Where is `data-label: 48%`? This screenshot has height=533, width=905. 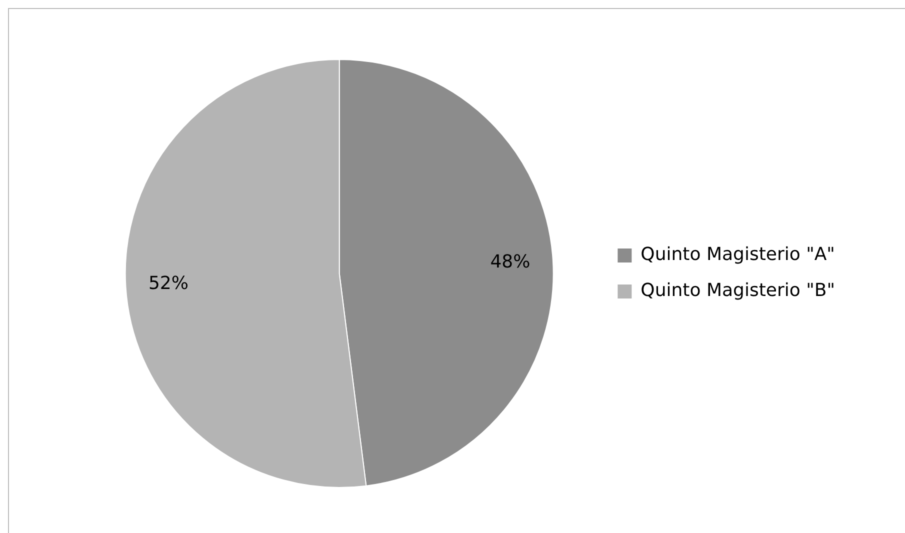 data-label: 48% is located at coordinates (510, 261).